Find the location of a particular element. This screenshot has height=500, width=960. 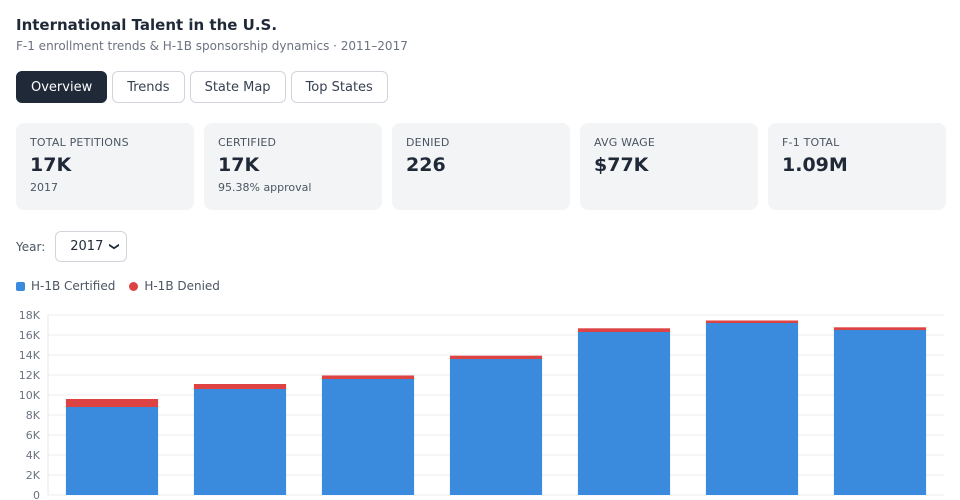

kpi-label: TOTAL PETITIONS is located at coordinates (79, 142).